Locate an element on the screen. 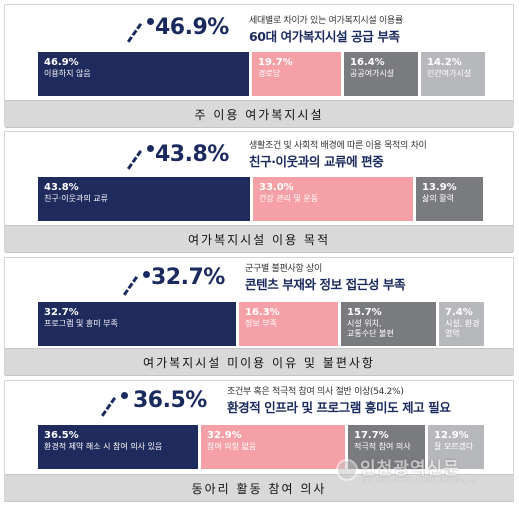  bar-segment: 12.9% 잘 모르겠다 is located at coordinates (456, 447).